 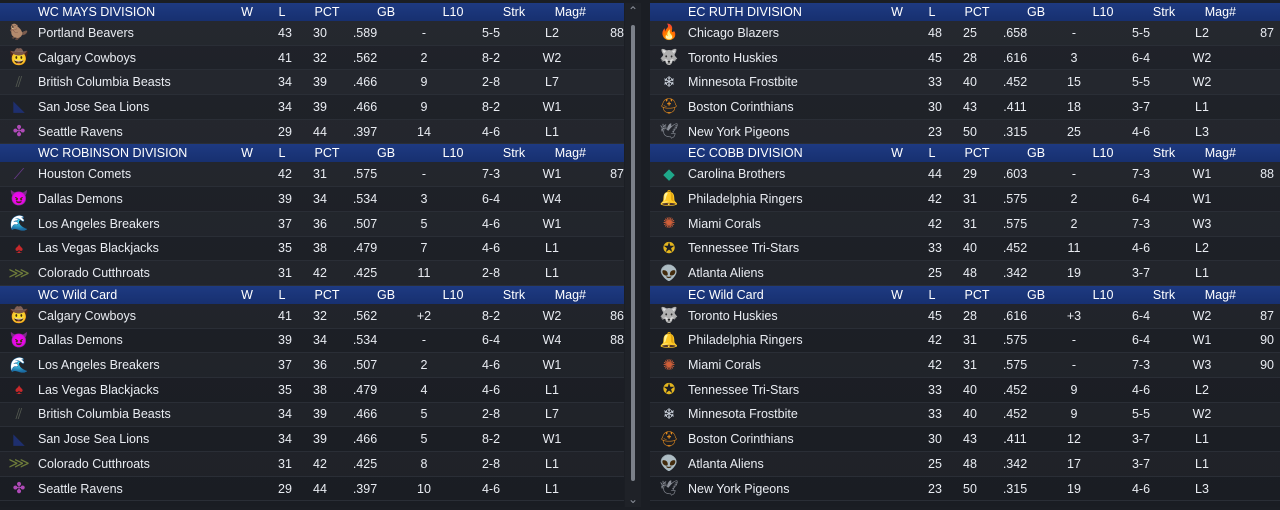 I want to click on team-name: Dallas Demons, so click(x=80, y=340).